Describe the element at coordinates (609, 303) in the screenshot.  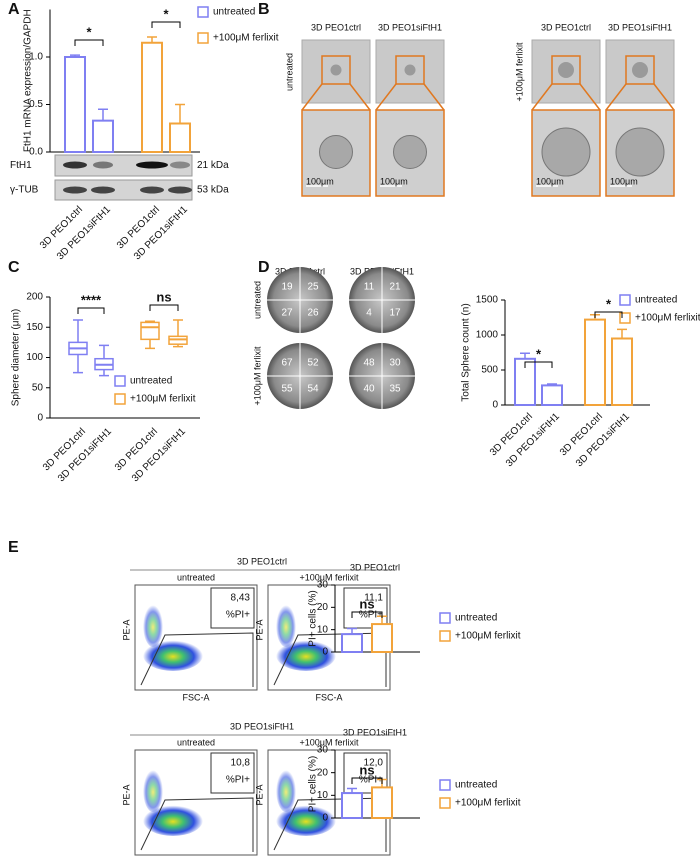
I see `sig-label: *` at that location.